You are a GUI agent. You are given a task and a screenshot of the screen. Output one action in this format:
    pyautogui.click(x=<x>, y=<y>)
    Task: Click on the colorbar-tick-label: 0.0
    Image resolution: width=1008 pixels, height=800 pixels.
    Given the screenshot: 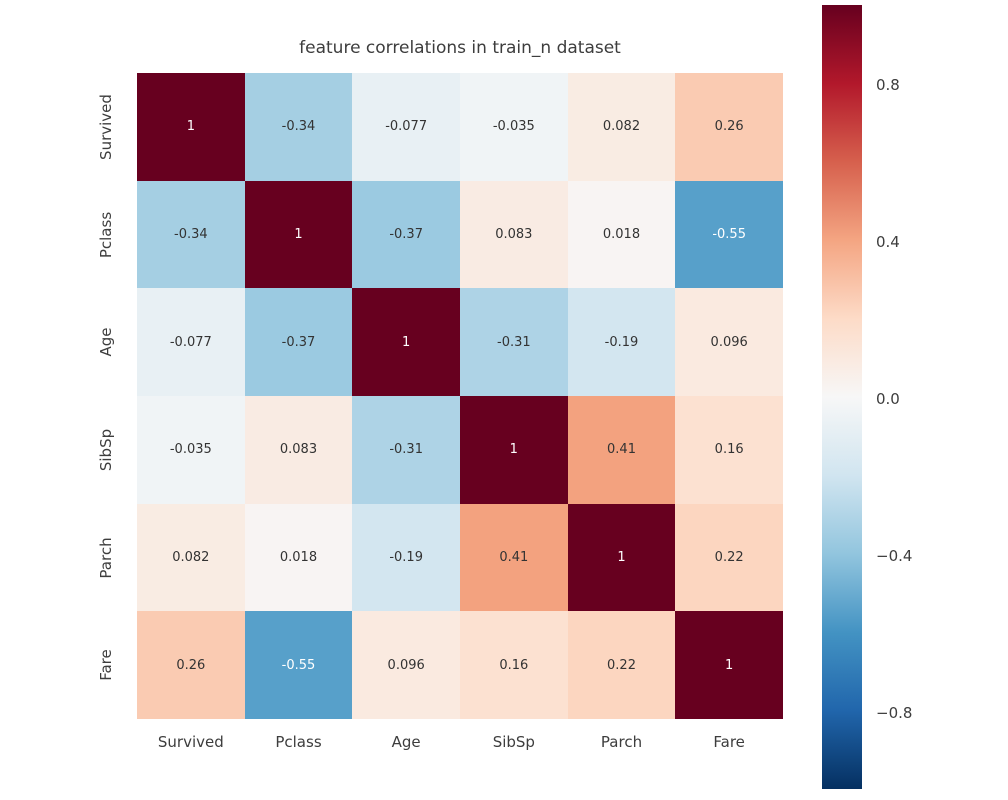 What is the action you would take?
    pyautogui.click(x=888, y=399)
    